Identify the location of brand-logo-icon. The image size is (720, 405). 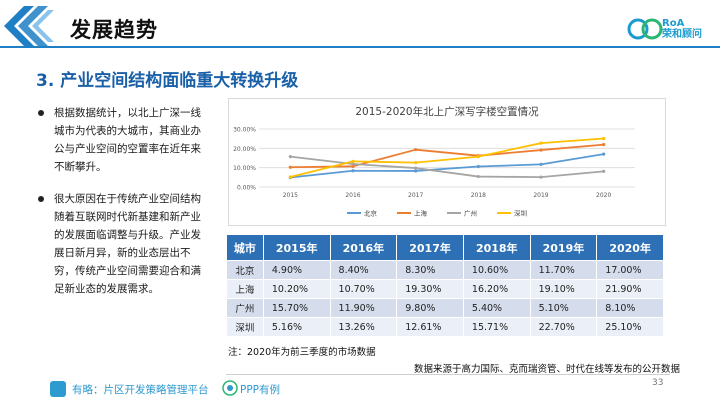
(645, 29).